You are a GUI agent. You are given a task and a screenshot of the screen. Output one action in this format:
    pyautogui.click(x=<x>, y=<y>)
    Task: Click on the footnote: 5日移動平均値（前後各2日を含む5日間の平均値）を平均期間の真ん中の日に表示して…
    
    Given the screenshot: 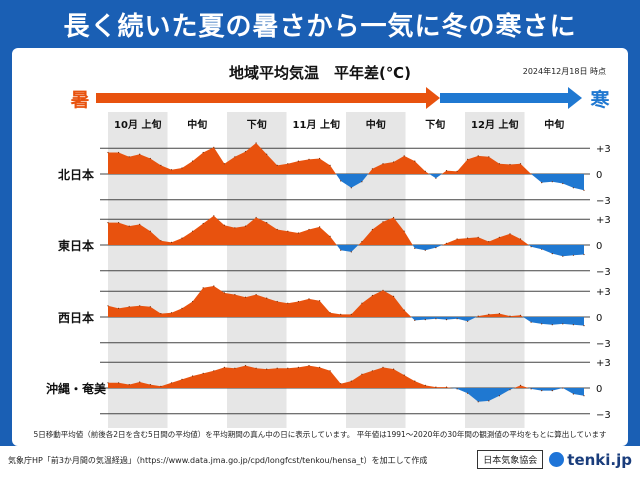 What is the action you would take?
    pyautogui.click(x=319, y=434)
    